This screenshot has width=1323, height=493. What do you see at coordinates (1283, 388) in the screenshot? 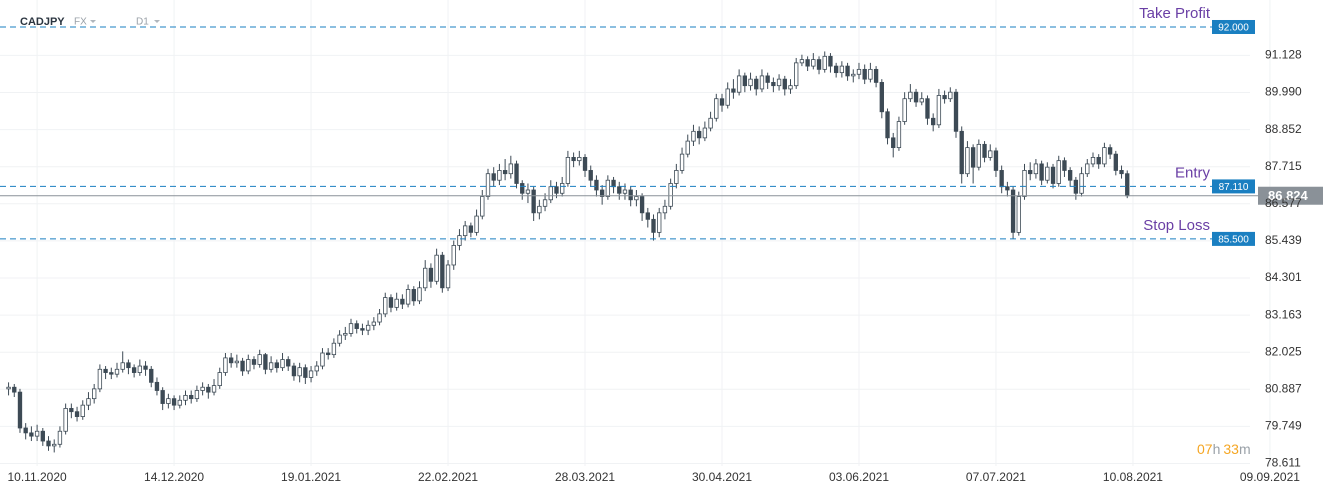
I see `y-tick-label: 80.887` at bounding box center [1283, 388].